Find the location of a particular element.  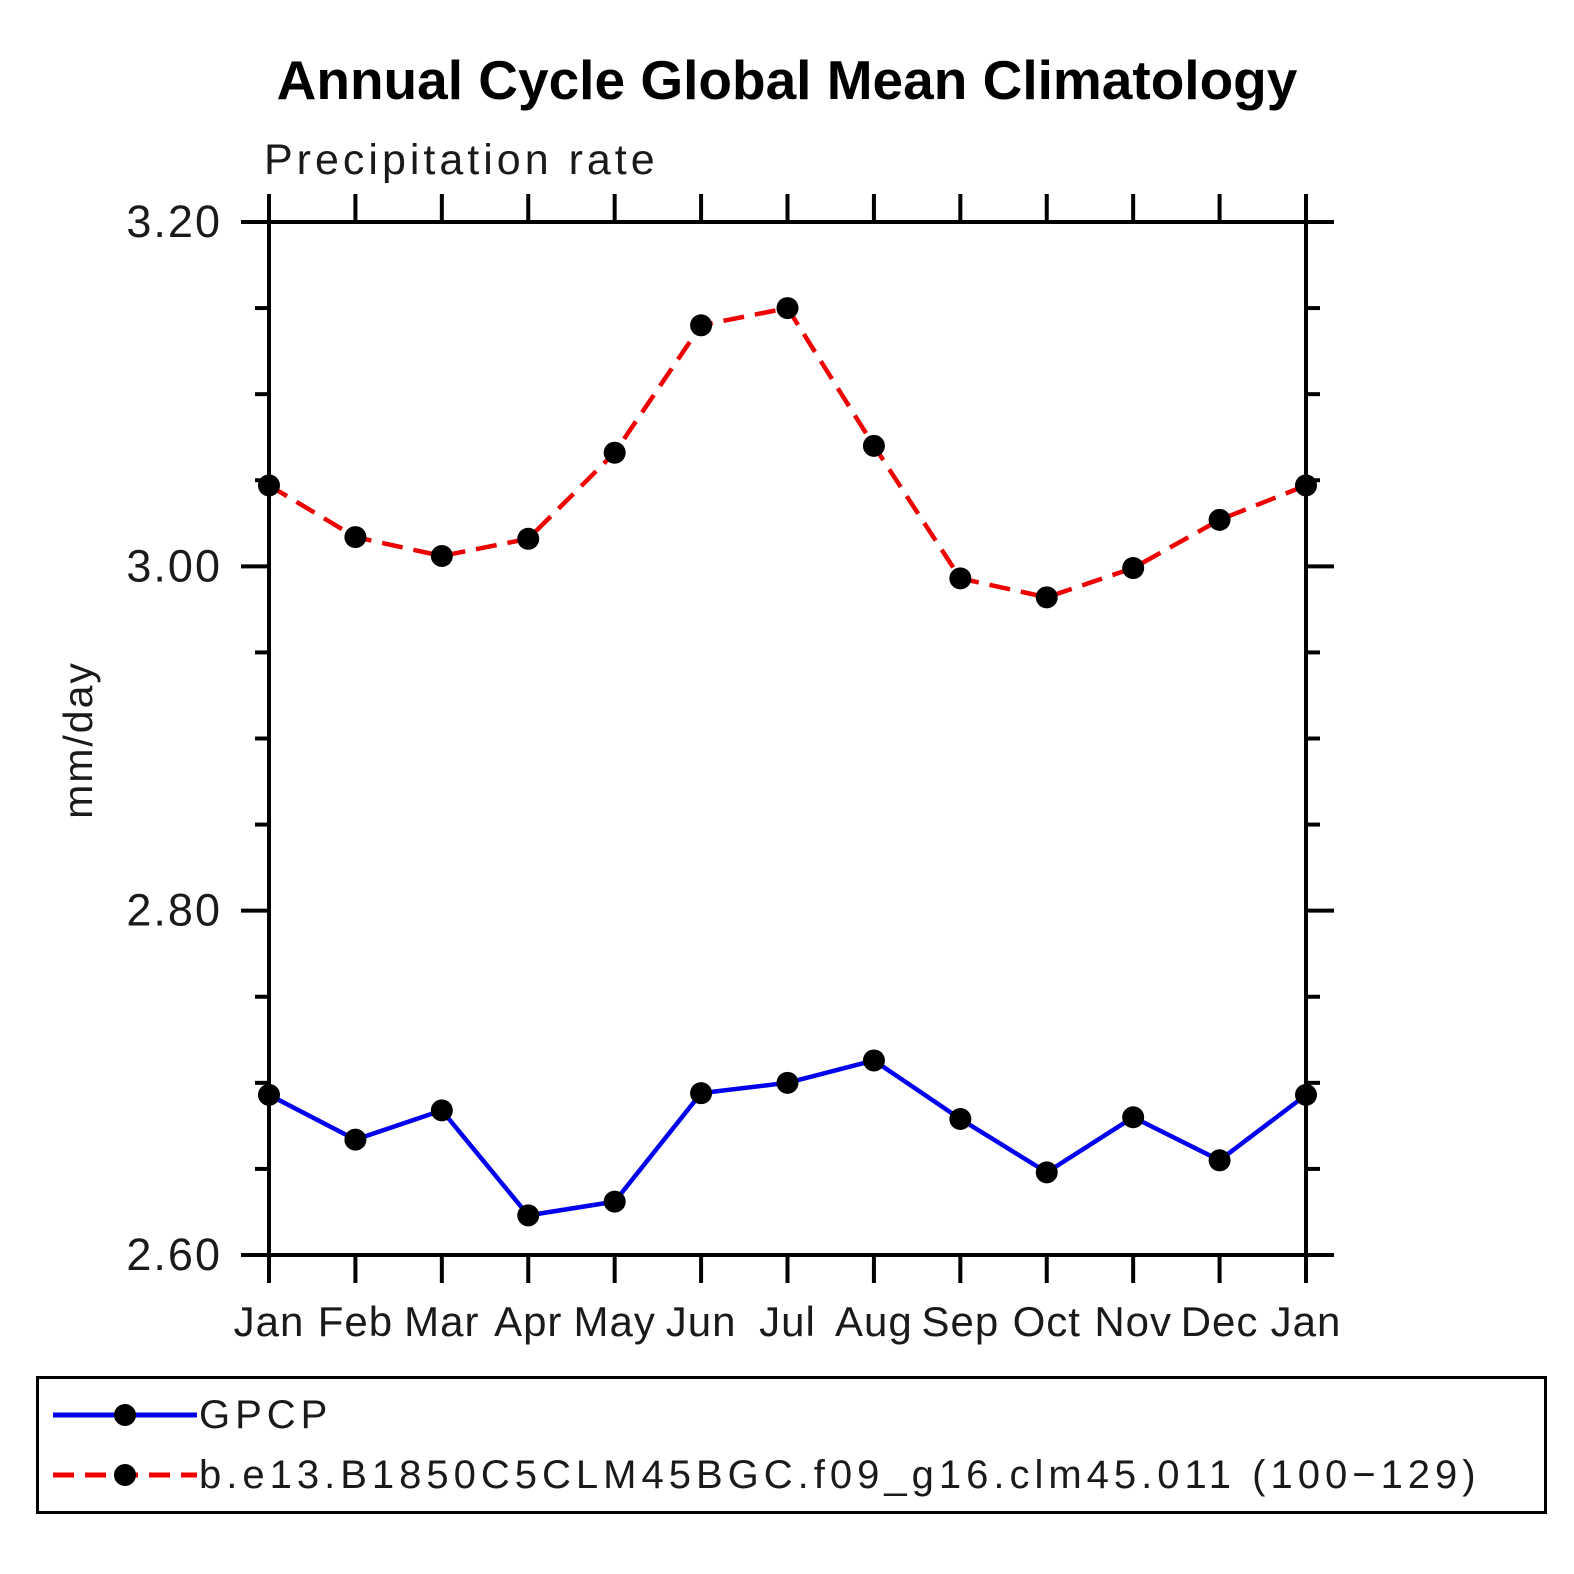

x-axis-tick-label: Jun is located at coordinates (701, 1321).